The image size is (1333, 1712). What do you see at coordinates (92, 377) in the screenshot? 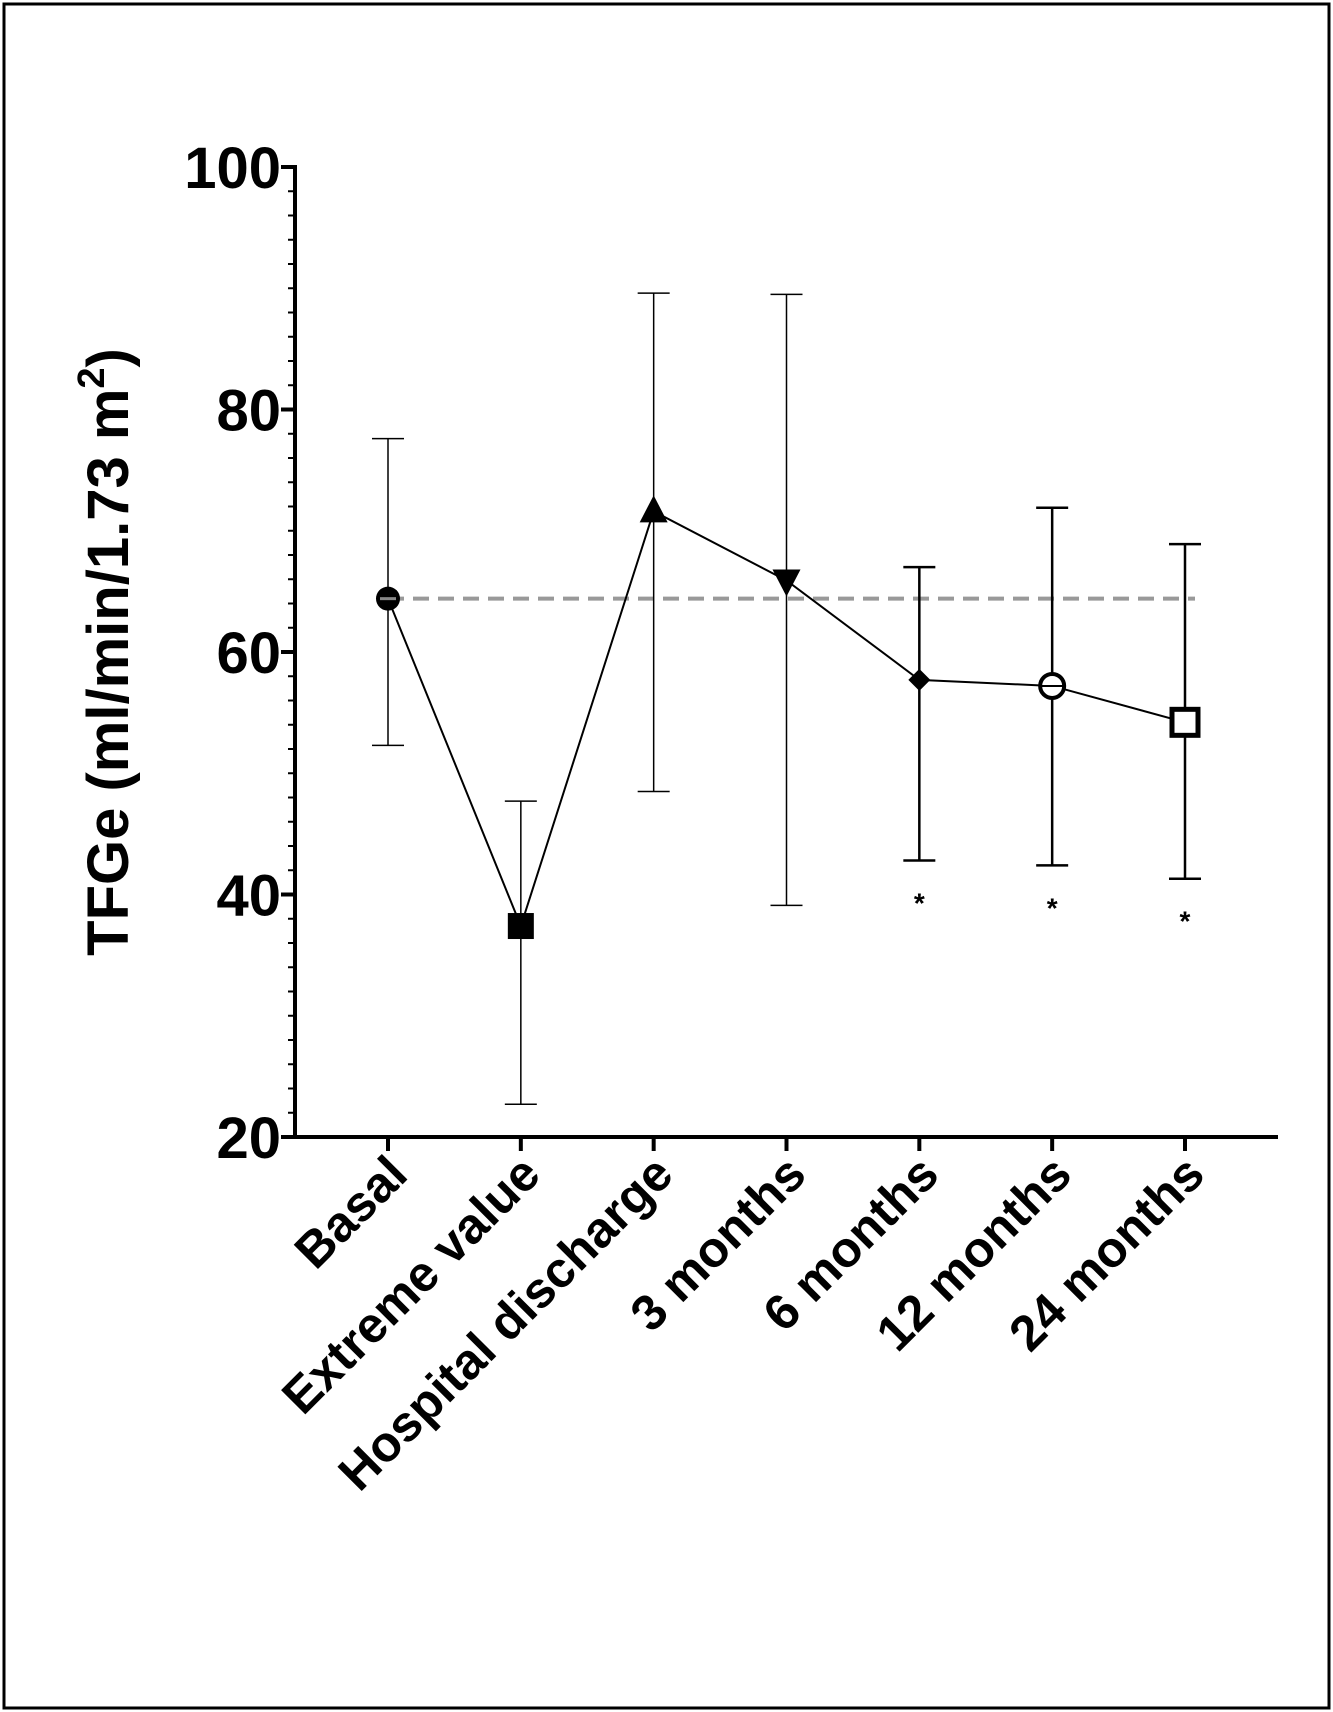
I see `y-axis-label-superscript: 2` at bounding box center [92, 377].